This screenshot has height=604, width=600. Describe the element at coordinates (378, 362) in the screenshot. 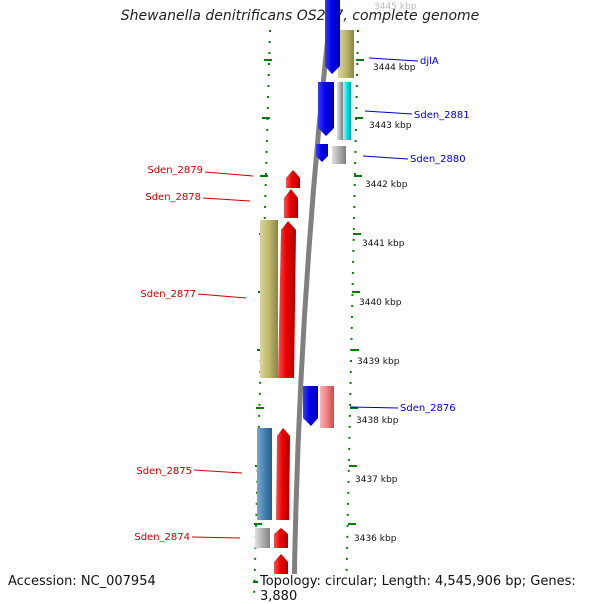

I see `tick-label: 3439 kbp` at that location.